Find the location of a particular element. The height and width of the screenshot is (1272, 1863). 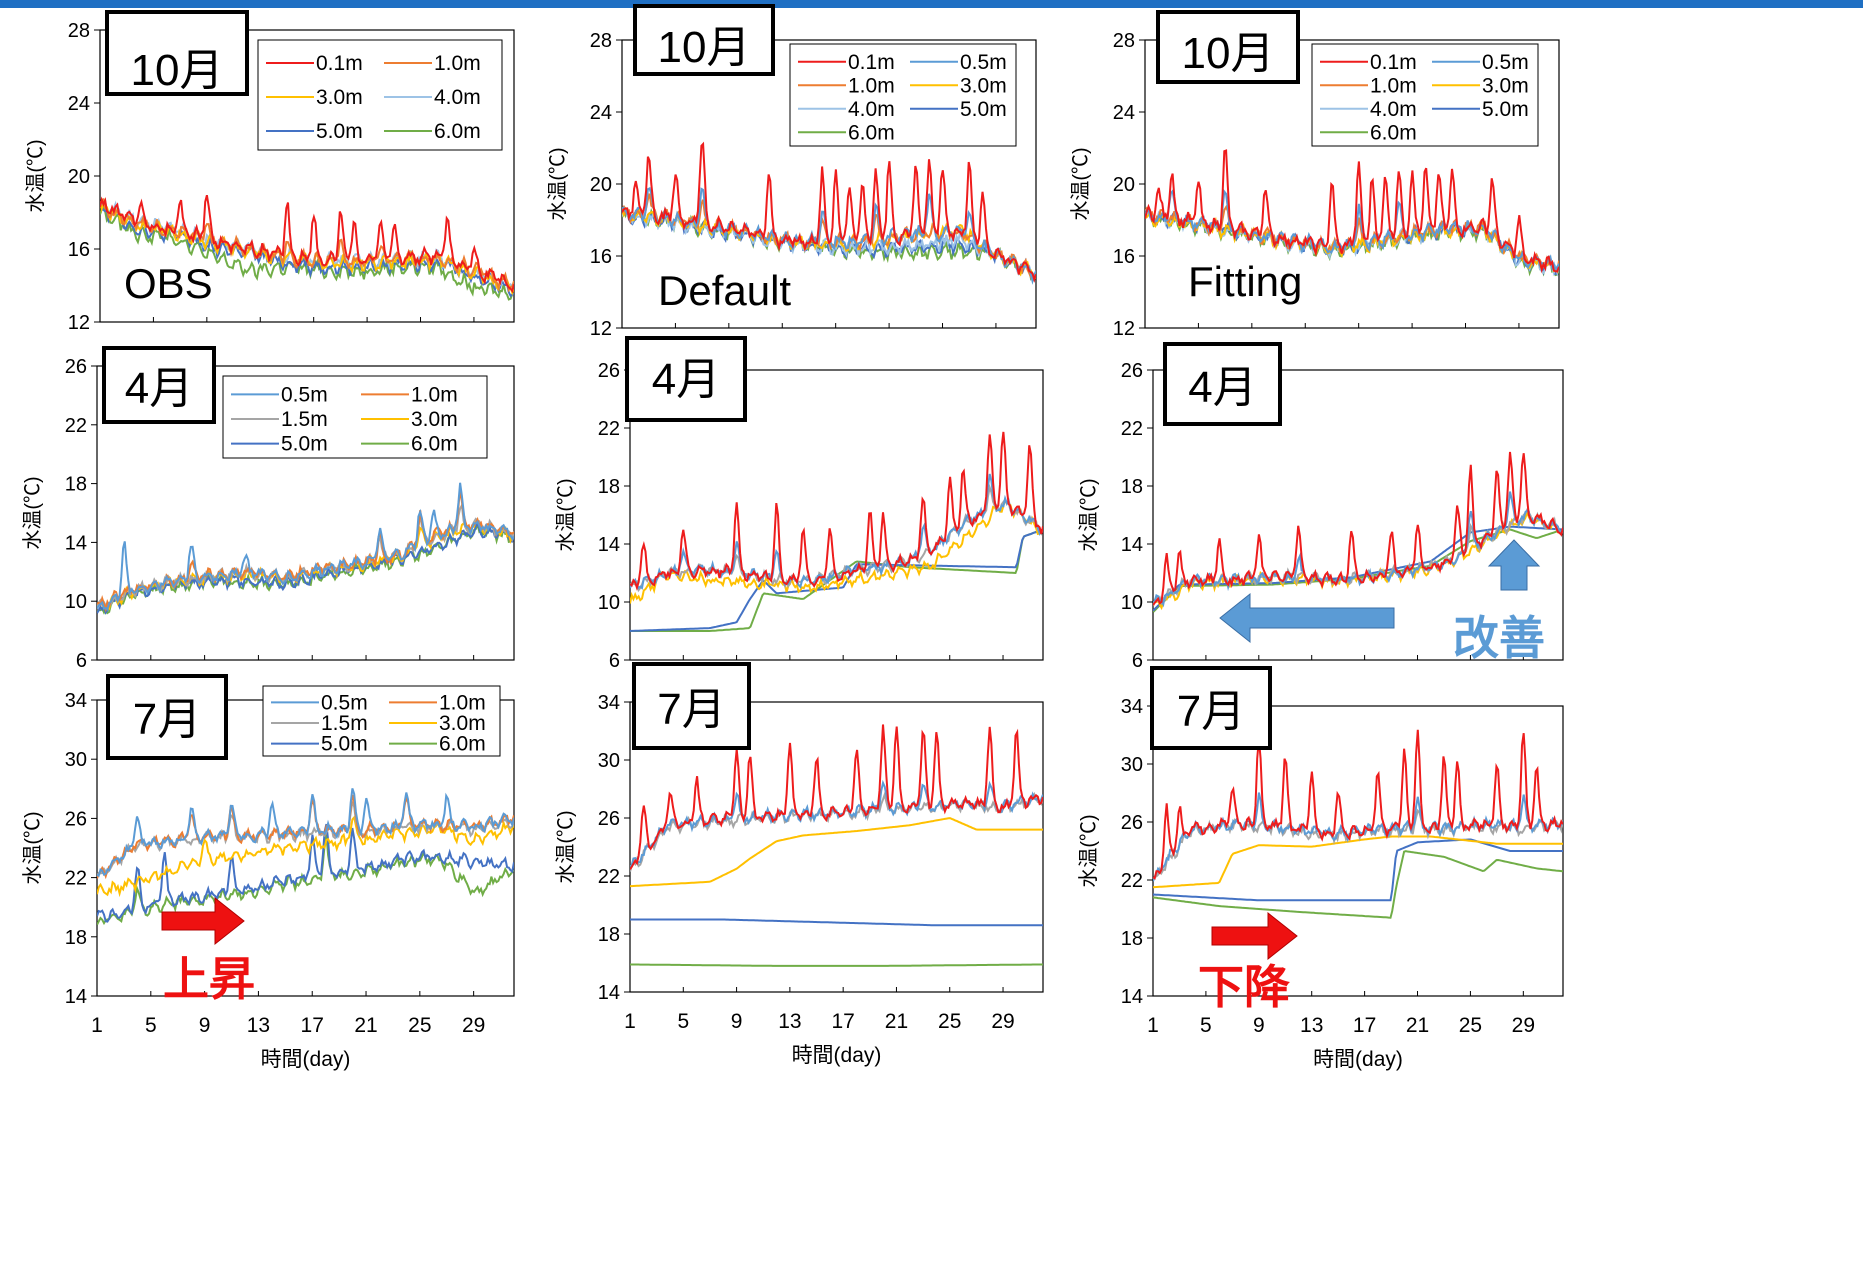

x-axis-label: 時間(day) is located at coordinates (306, 1059).